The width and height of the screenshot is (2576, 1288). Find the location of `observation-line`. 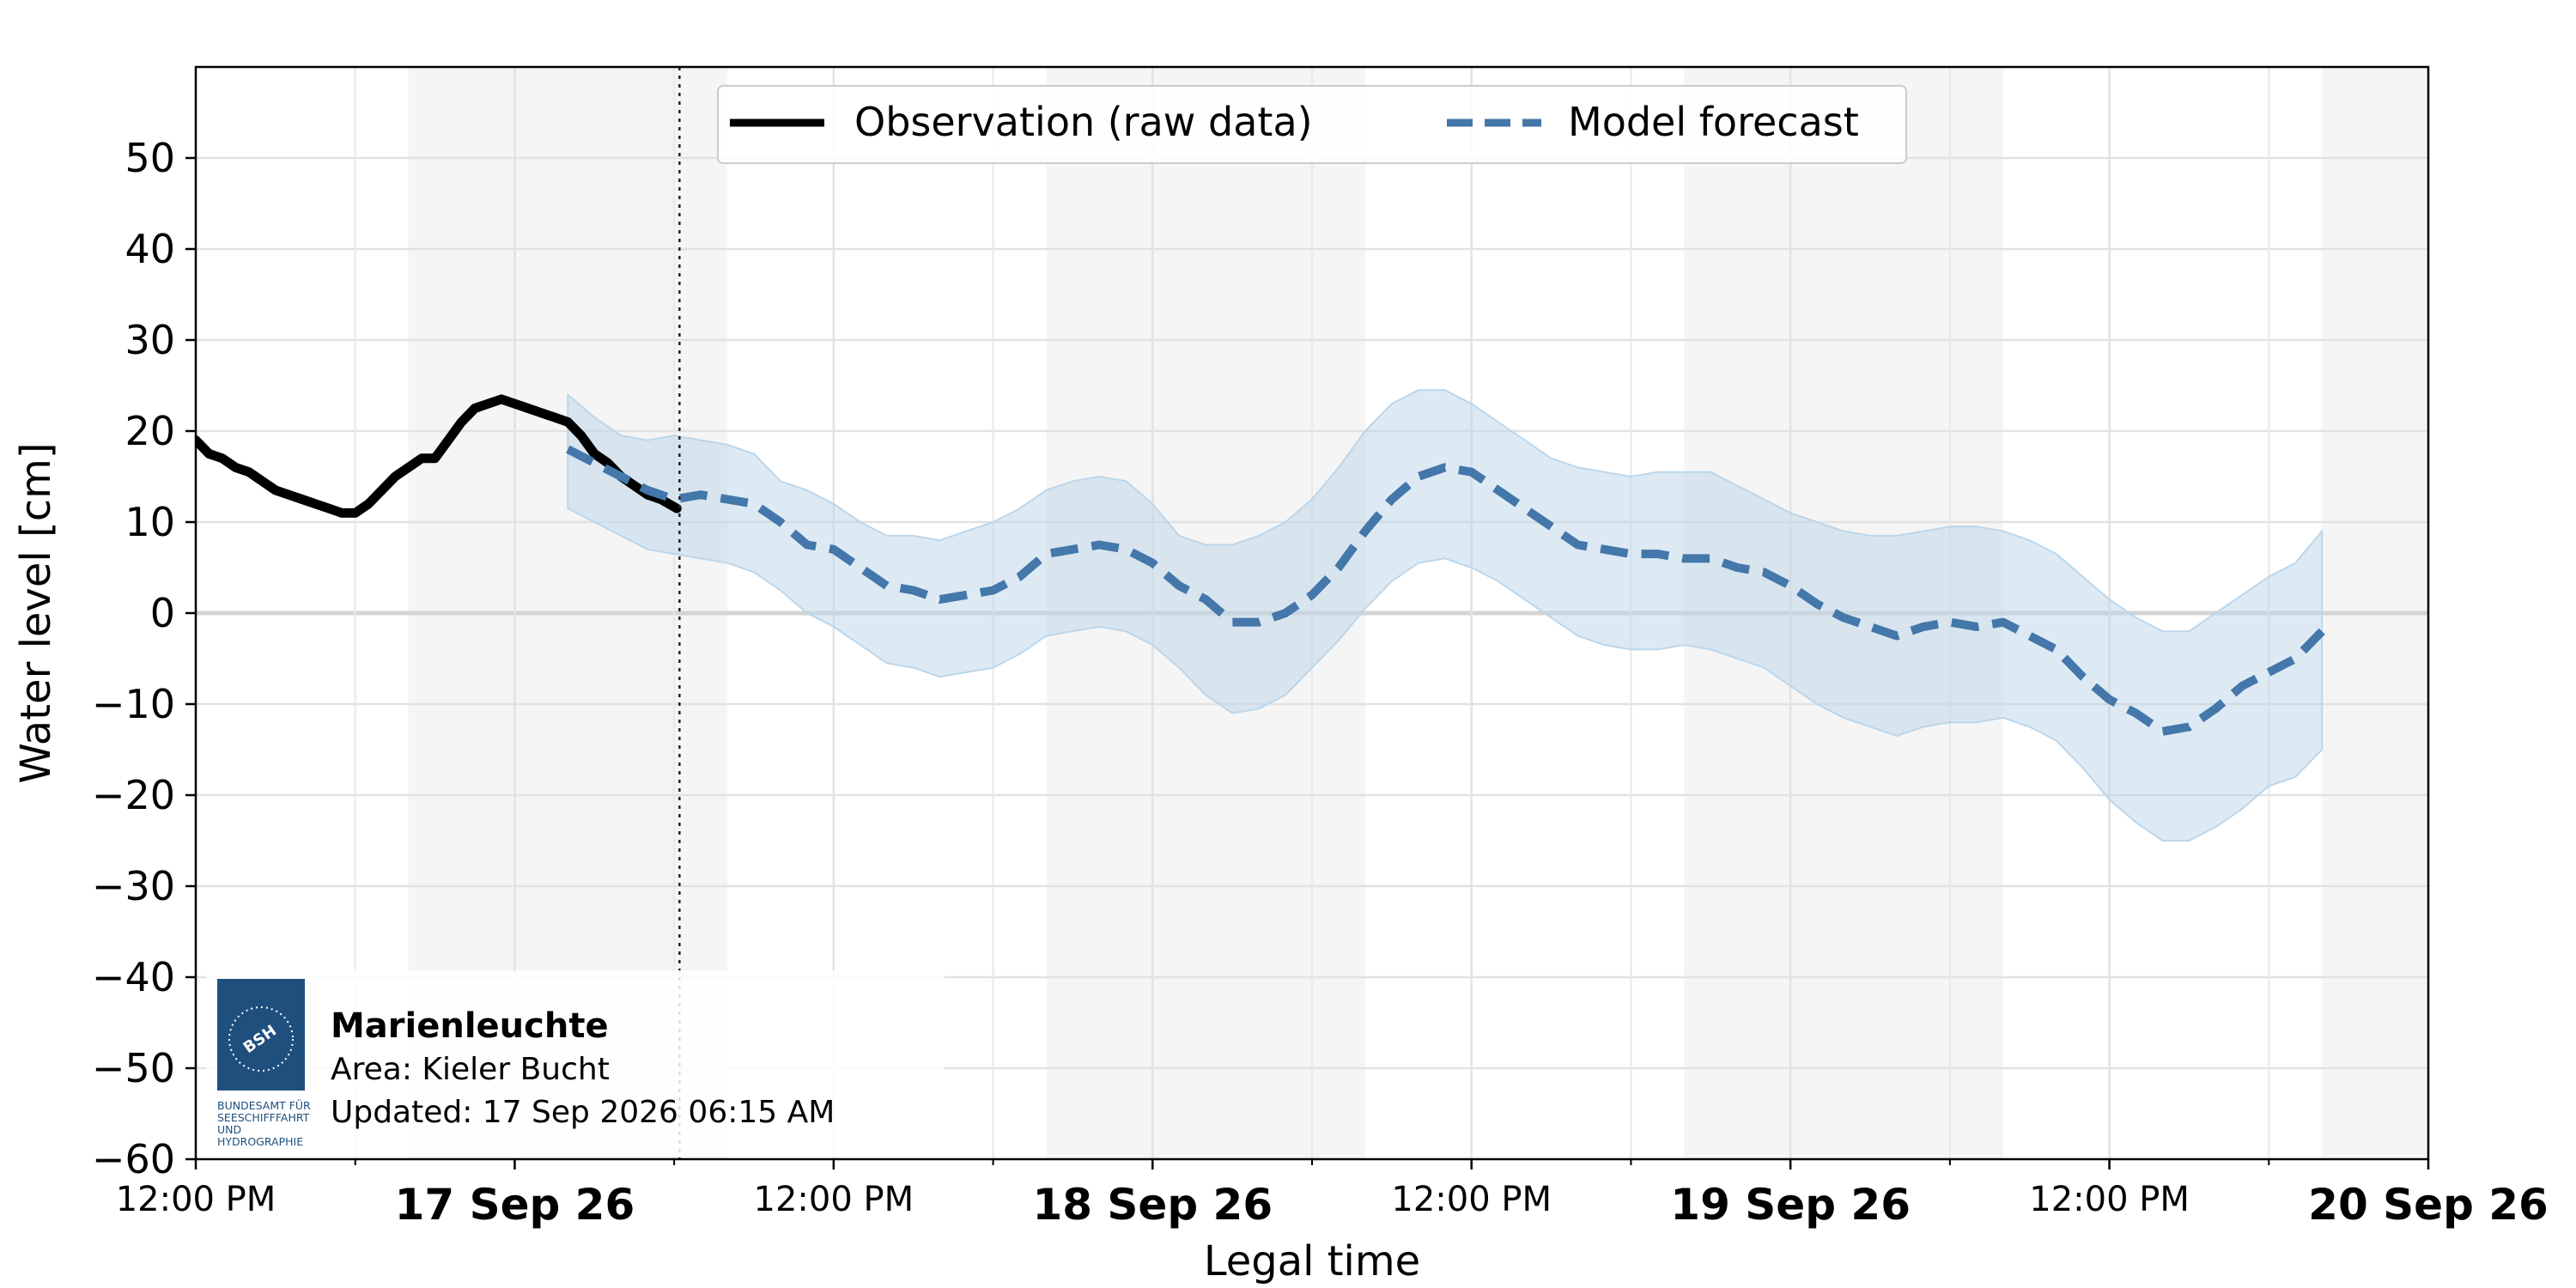

observation-line is located at coordinates (439, 456).